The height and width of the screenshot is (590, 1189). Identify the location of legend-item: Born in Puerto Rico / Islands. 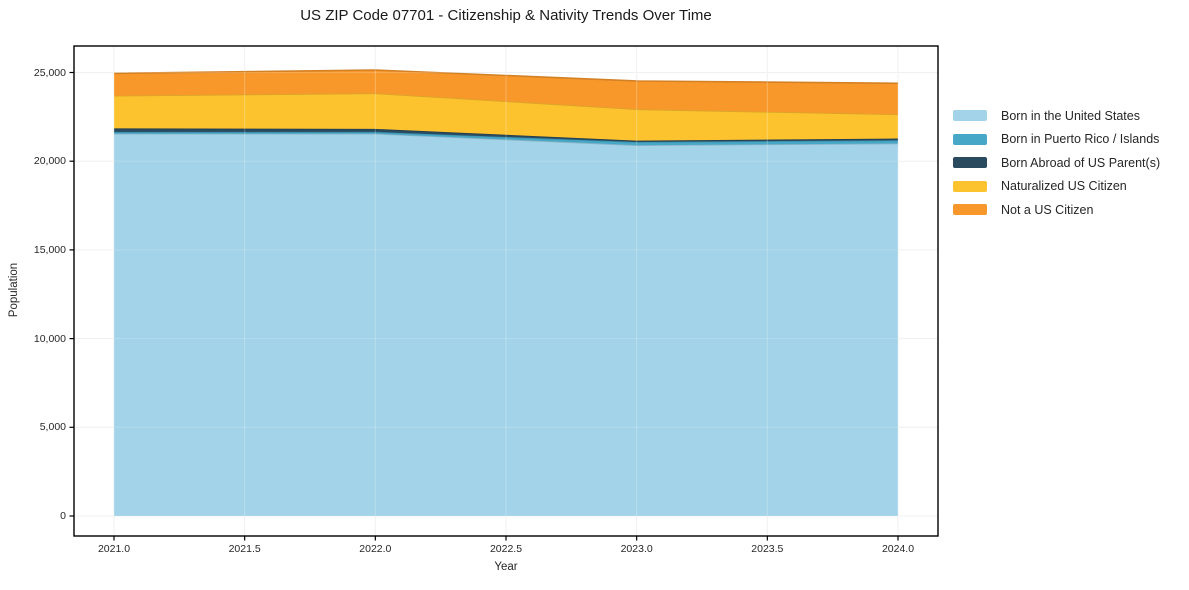
(1056, 140).